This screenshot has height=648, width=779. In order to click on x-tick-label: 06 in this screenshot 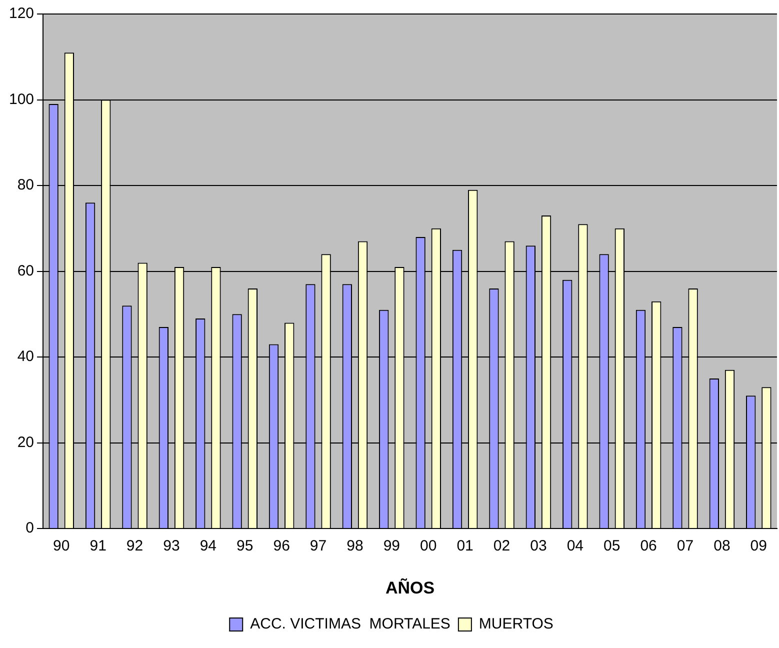, I will do `click(648, 546)`.